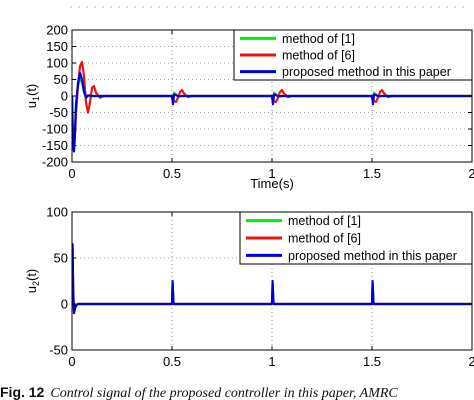  Describe the element at coordinates (237, 7) in the screenshot. I see `cropped-figure-strip` at that location.